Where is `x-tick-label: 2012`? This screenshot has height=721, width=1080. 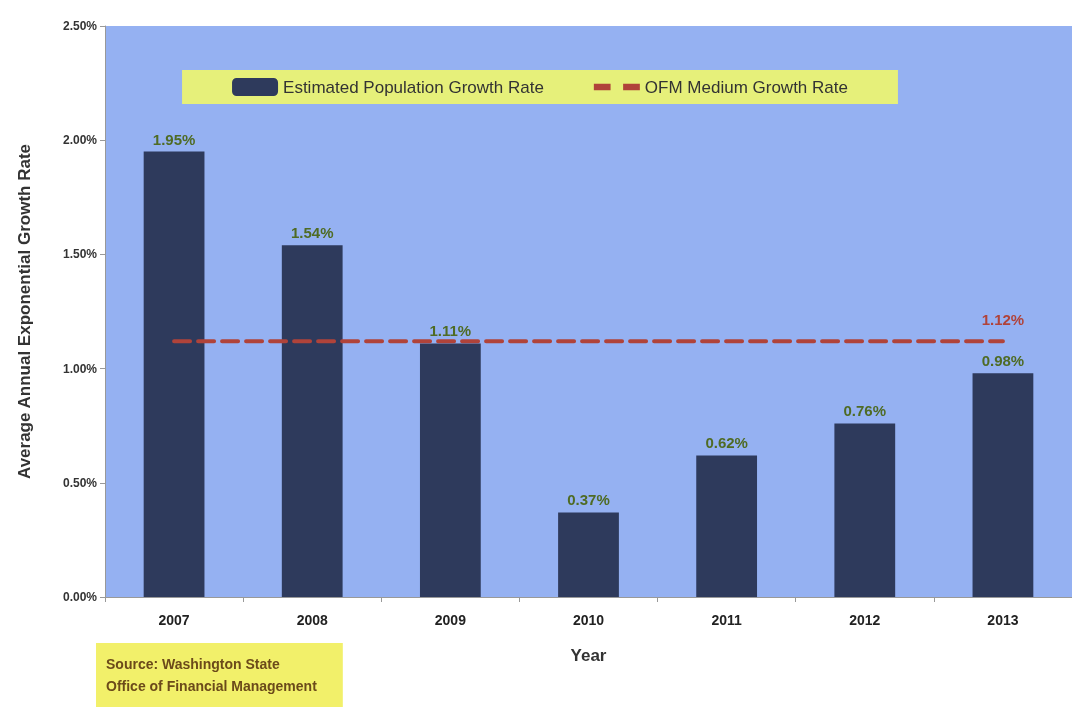
x-tick-label: 2012 is located at coordinates (865, 620).